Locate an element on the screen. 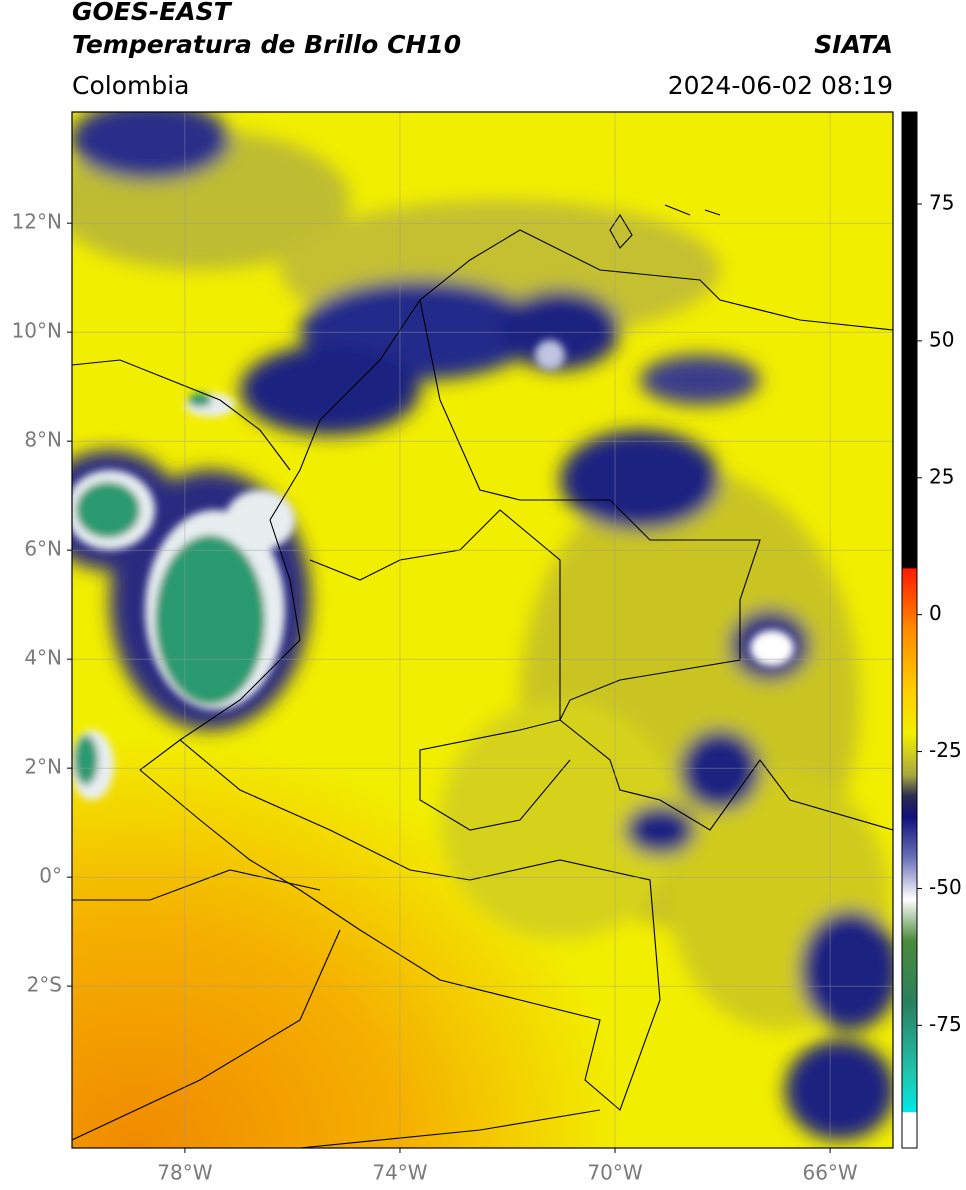  x-tick-label: 74°W is located at coordinates (399, 1173).